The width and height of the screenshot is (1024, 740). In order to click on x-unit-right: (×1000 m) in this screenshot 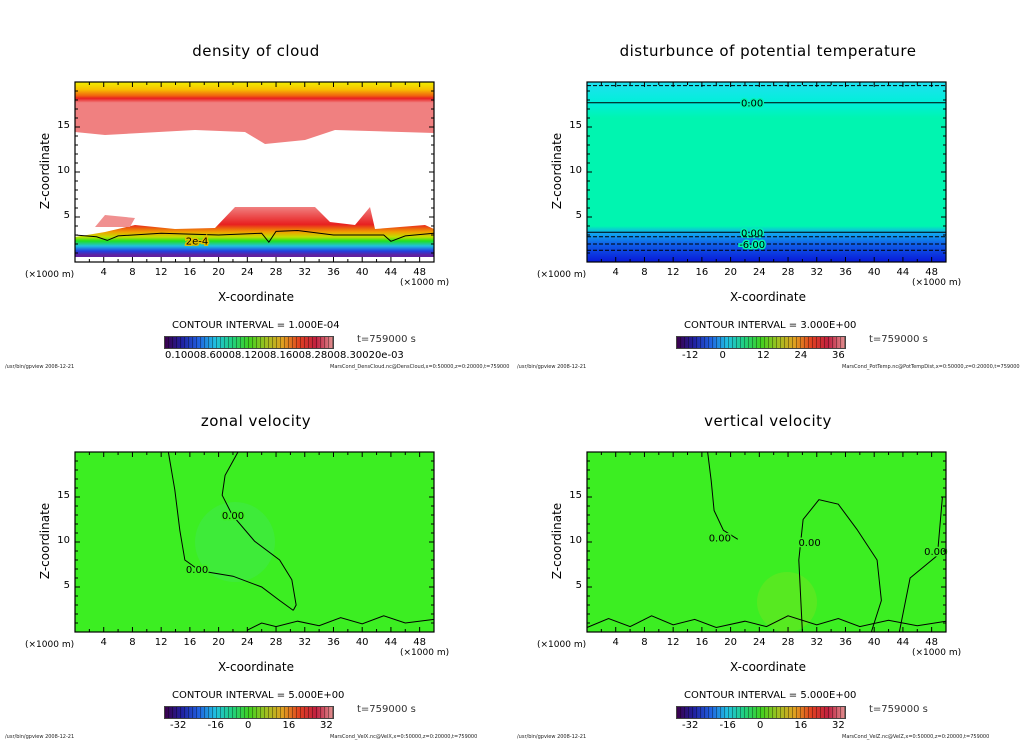, I will do `click(425, 653)`.